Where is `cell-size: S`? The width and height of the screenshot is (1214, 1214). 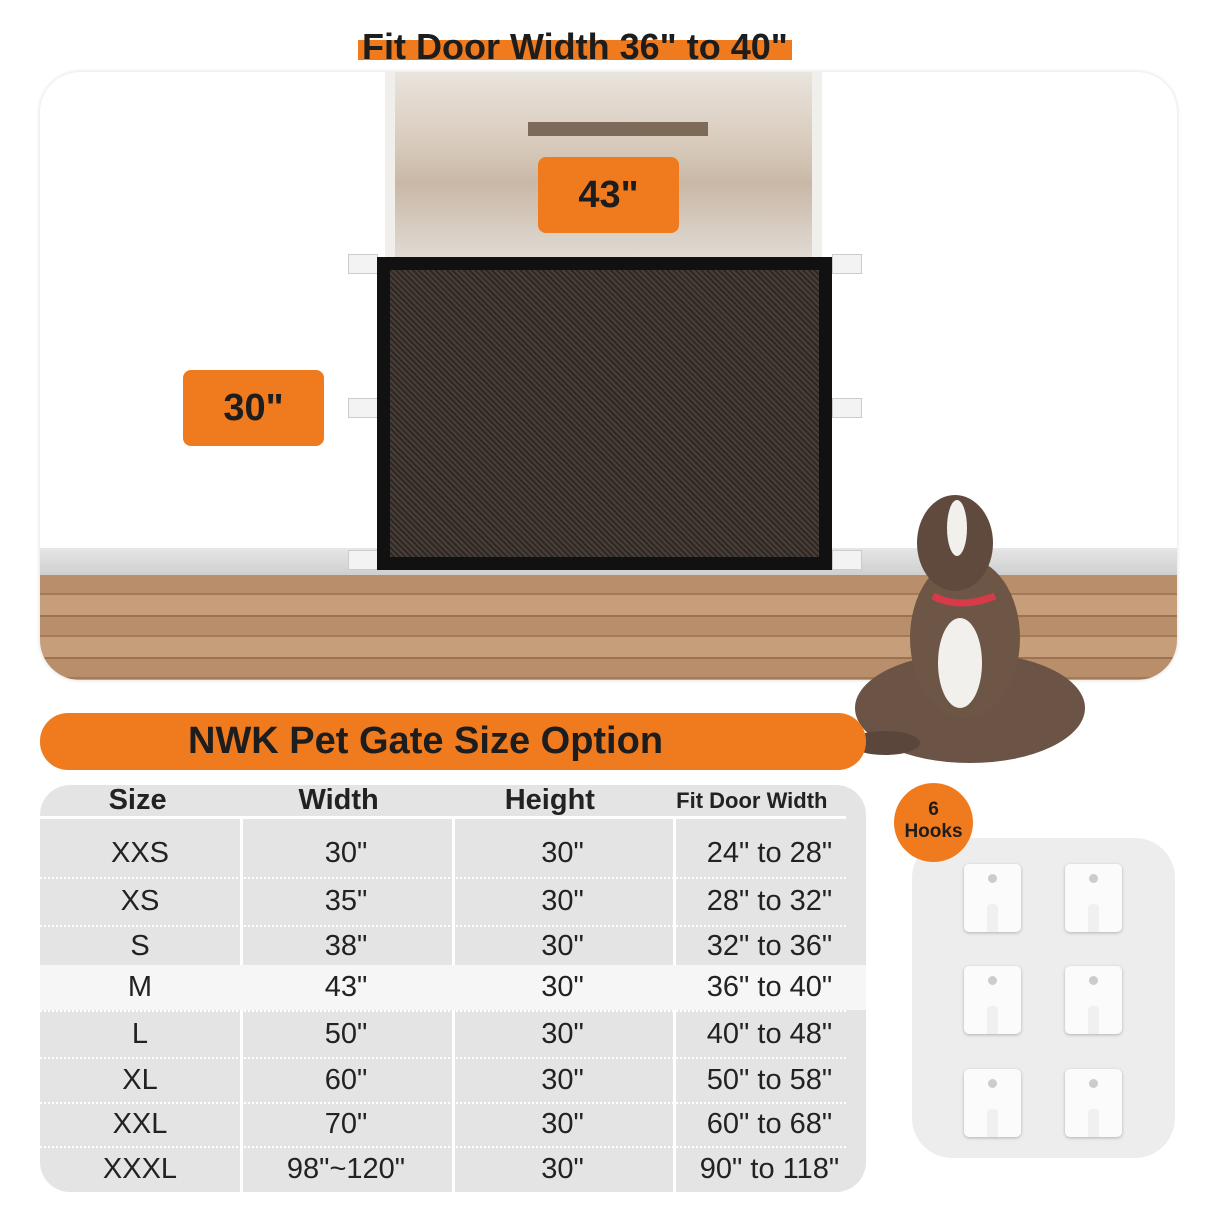
cell-size: S is located at coordinates (140, 945).